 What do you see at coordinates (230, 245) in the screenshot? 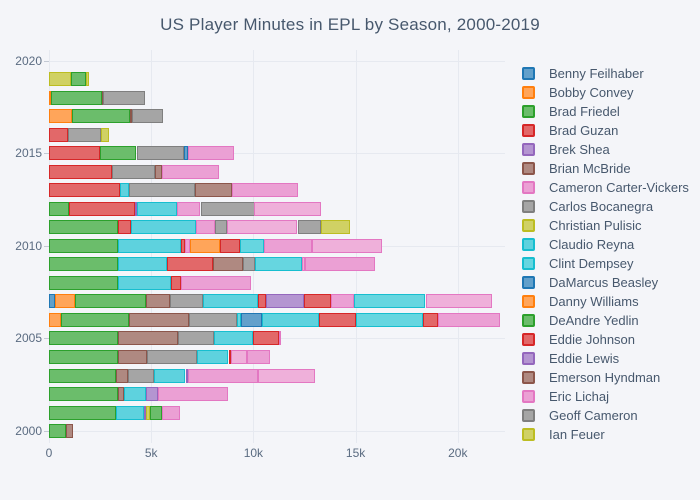
I see `bar-segment-2010-5-red` at bounding box center [230, 245].